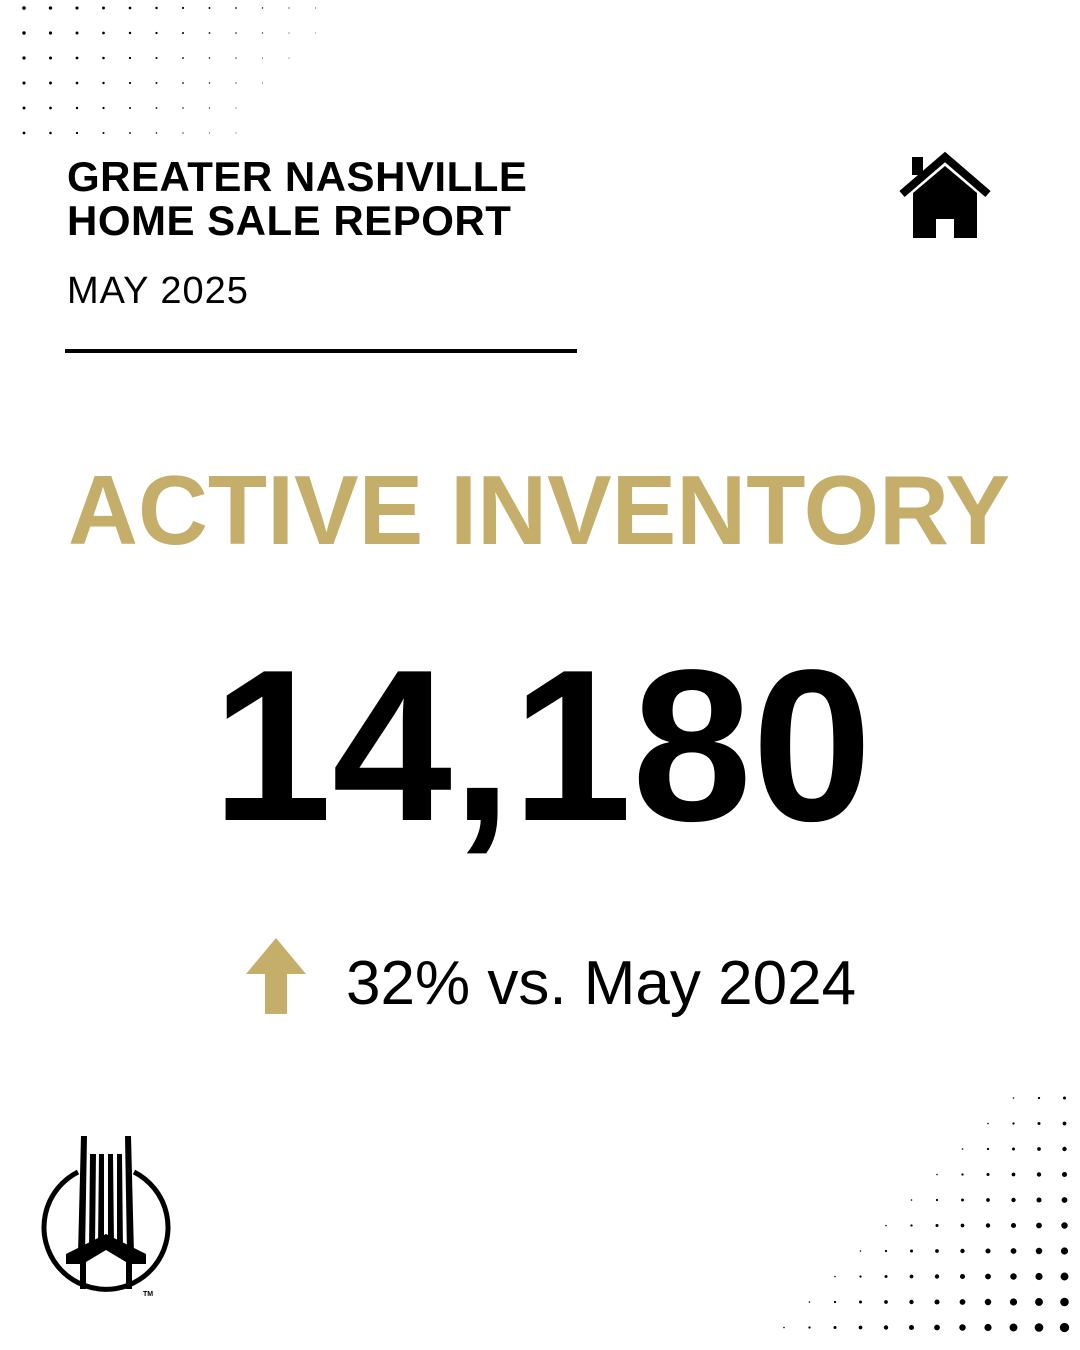 Image resolution: width=1080 pixels, height=1350 pixels. I want to click on trademark-mark: TM, so click(148, 1294).